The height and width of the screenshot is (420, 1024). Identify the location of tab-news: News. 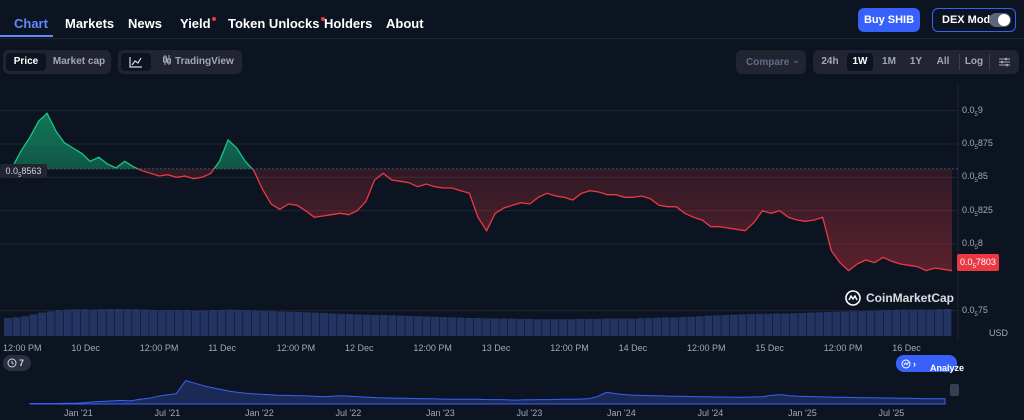
(145, 23).